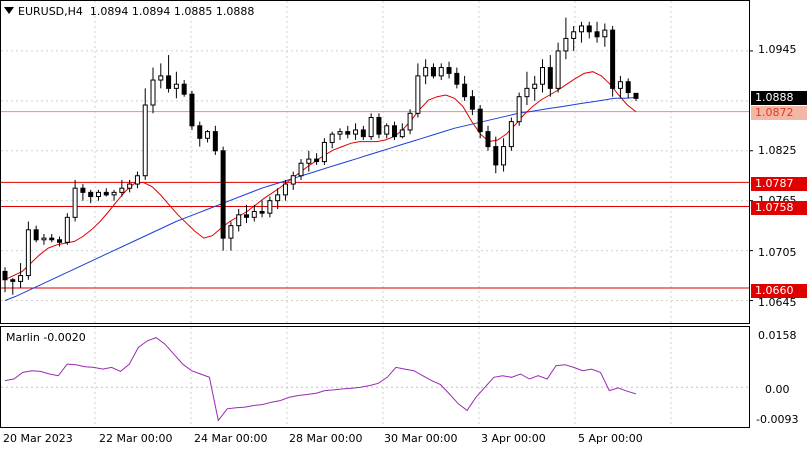 The height and width of the screenshot is (452, 807). Describe the element at coordinates (779, 98) in the screenshot. I see `current-price-label: 1.0888` at that location.